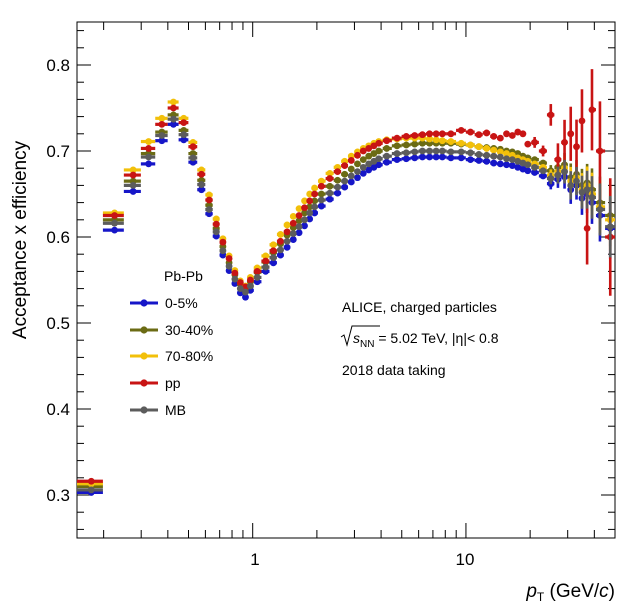  I want to click on legend-entry: MB, so click(158, 410).